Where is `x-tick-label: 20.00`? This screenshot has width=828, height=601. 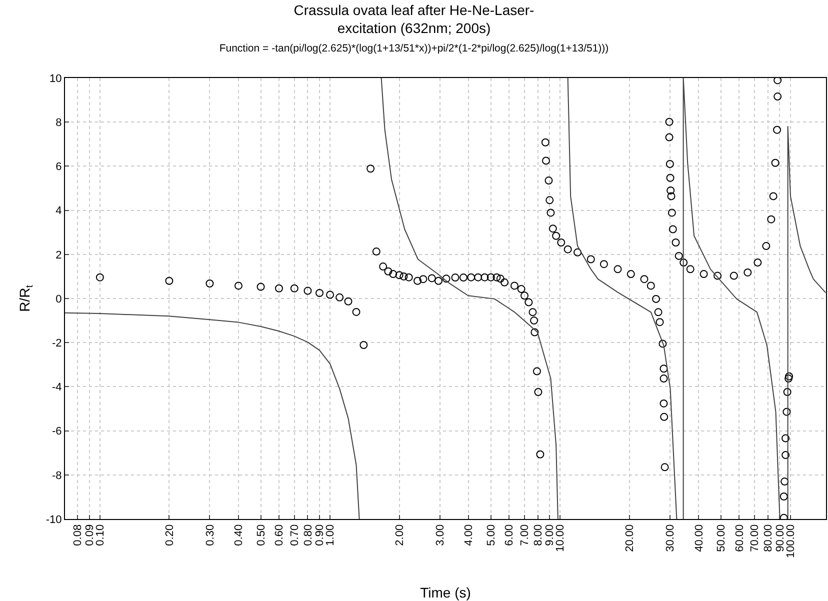
x-tick-label: 20.00 is located at coordinates (630, 538).